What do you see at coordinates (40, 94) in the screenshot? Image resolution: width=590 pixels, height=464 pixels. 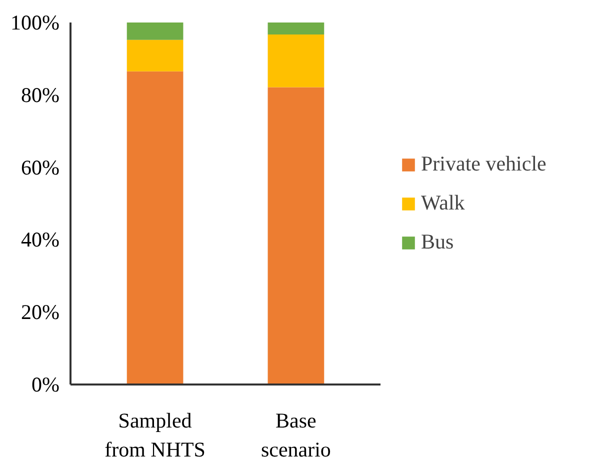 I see `y-tick-label: 80%` at bounding box center [40, 94].